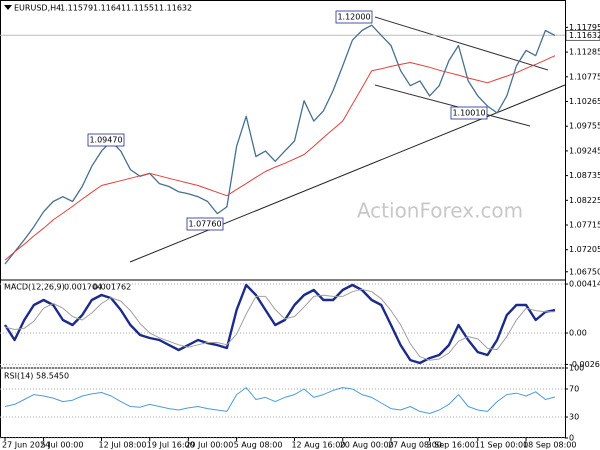 The height and width of the screenshot is (450, 600). I want to click on x-tick-label: 12 Jul 08:00, so click(122, 445).